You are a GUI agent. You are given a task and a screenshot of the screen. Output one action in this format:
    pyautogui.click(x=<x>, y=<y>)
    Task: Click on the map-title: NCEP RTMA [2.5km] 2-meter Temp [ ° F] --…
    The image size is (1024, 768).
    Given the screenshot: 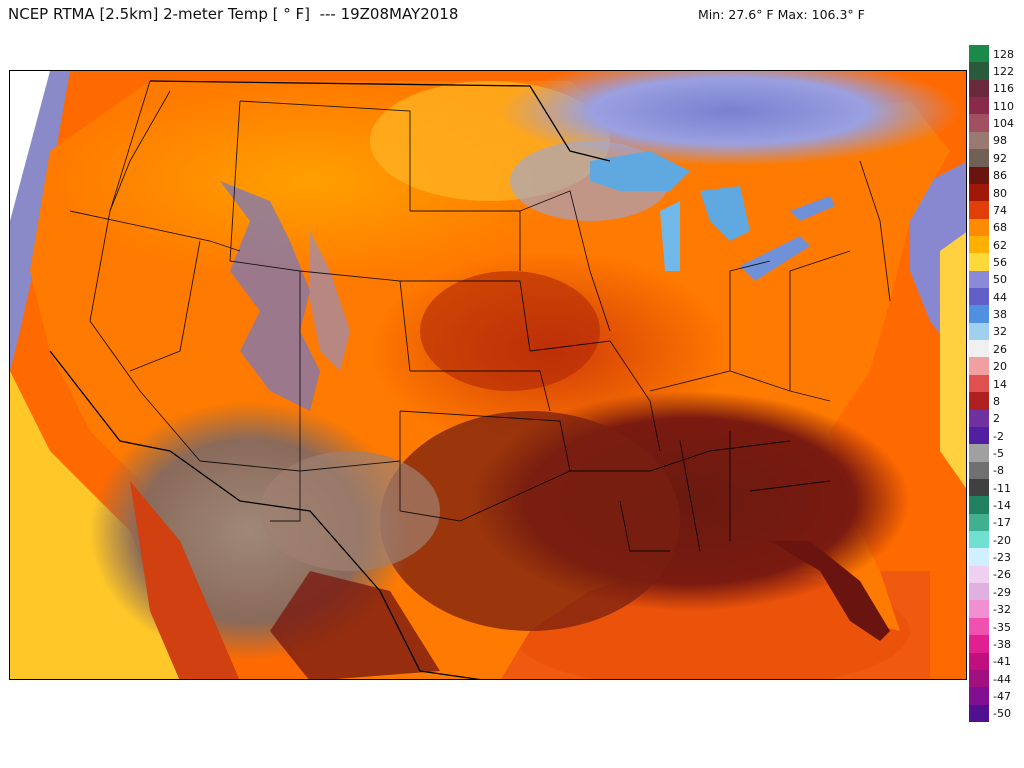 What is the action you would take?
    pyautogui.click(x=233, y=14)
    